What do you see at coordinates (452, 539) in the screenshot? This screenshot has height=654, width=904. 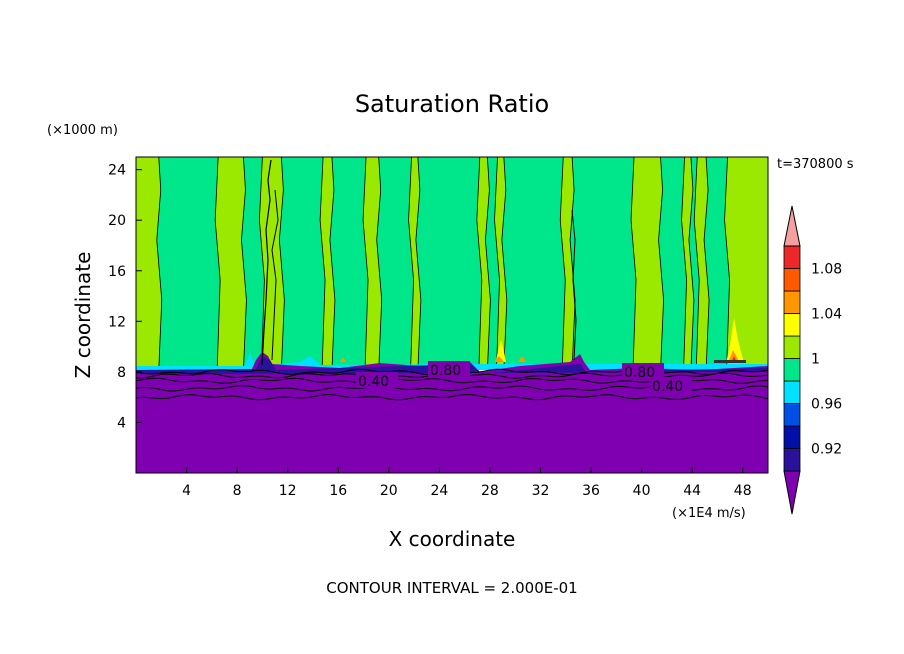 I see `x-axis-title: X coordinate` at bounding box center [452, 539].